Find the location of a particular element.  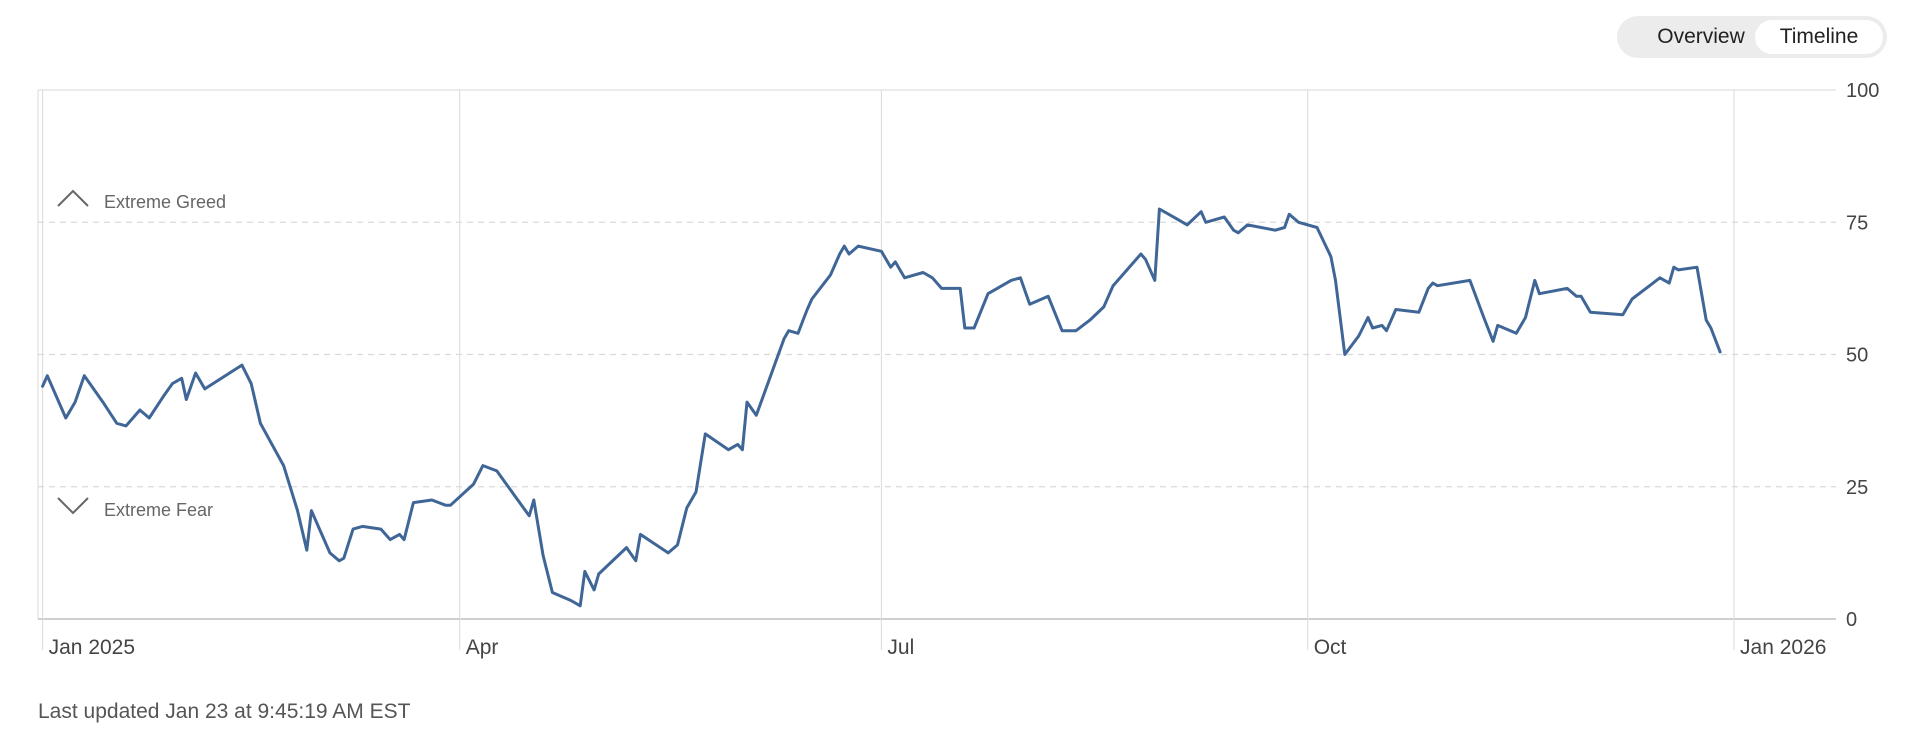

zone-labels: Extreme Greed Extreme Fear is located at coordinates (141, 354).